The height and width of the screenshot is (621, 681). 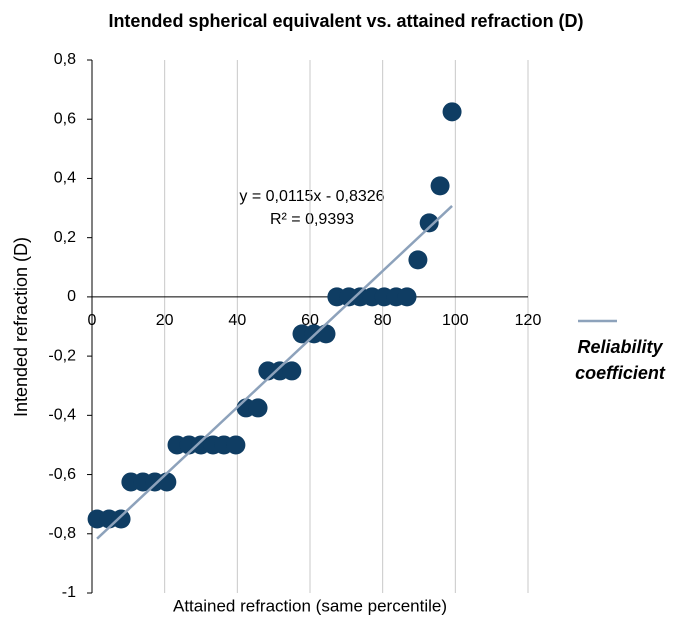 What do you see at coordinates (65, 178) in the screenshot?
I see `y-tick-label: 0,4` at bounding box center [65, 178].